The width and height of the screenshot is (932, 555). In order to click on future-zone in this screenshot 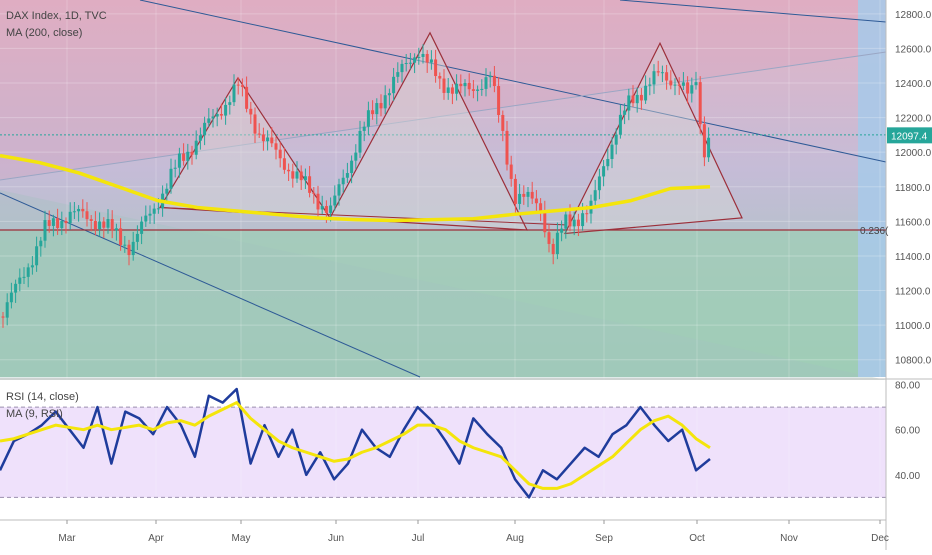, I will do `click(872, 188)`.